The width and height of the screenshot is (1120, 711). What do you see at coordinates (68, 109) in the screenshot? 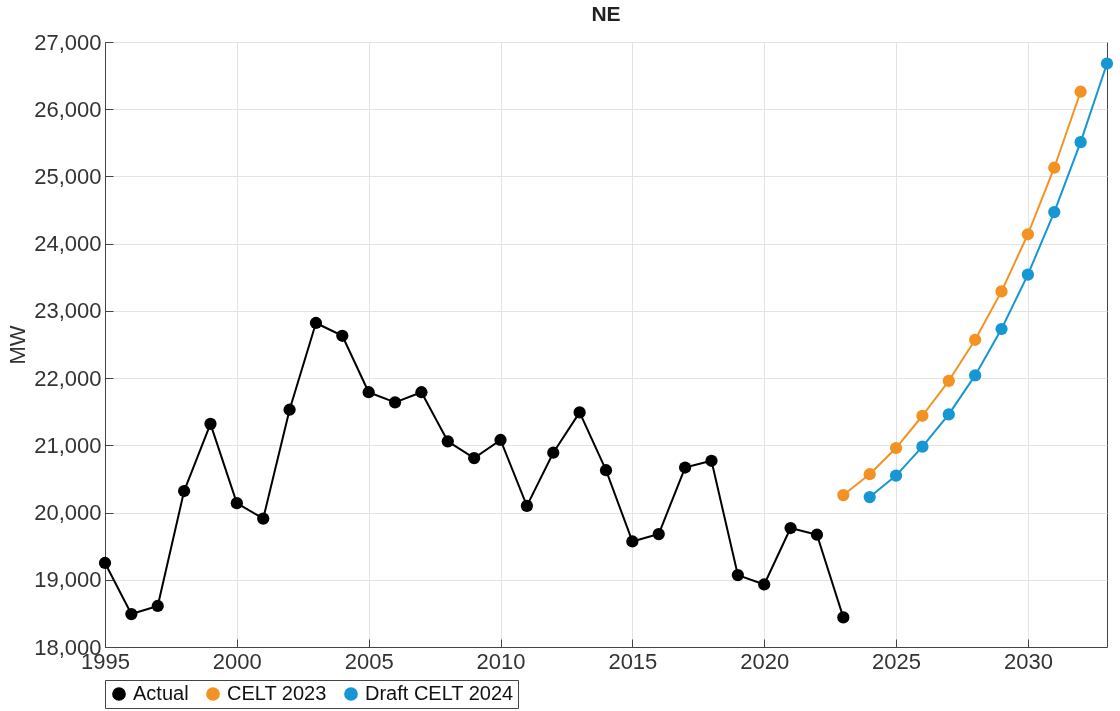
I see `y-tick-label: 26,000` at bounding box center [68, 109].